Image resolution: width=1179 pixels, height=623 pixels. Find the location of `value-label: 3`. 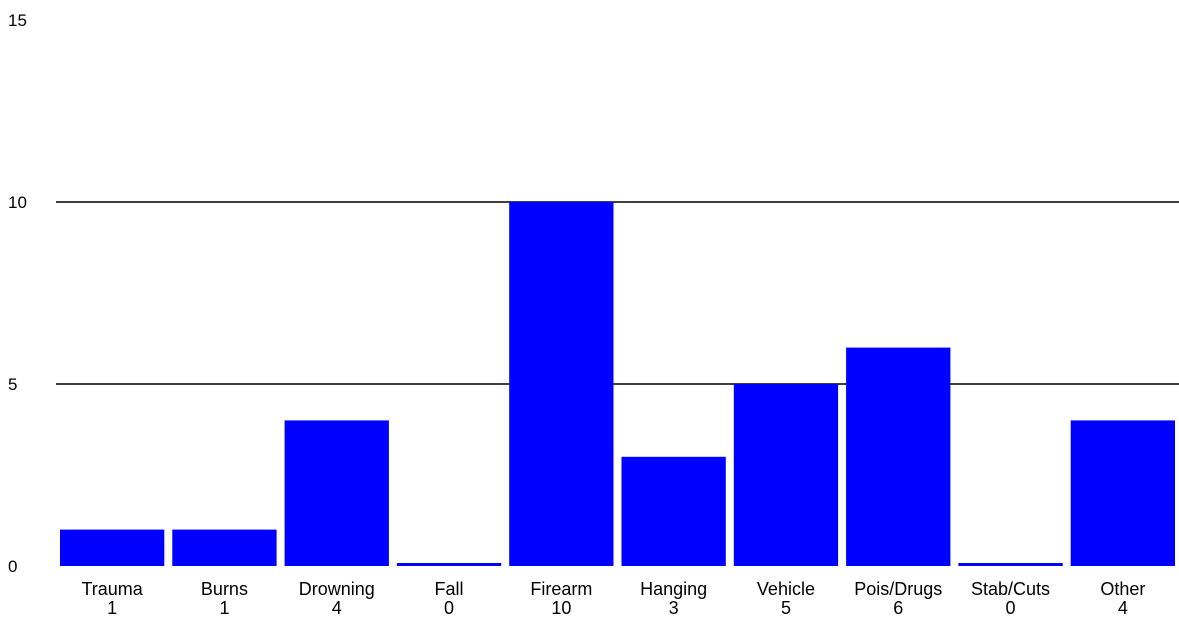

value-label: 3 is located at coordinates (674, 608).